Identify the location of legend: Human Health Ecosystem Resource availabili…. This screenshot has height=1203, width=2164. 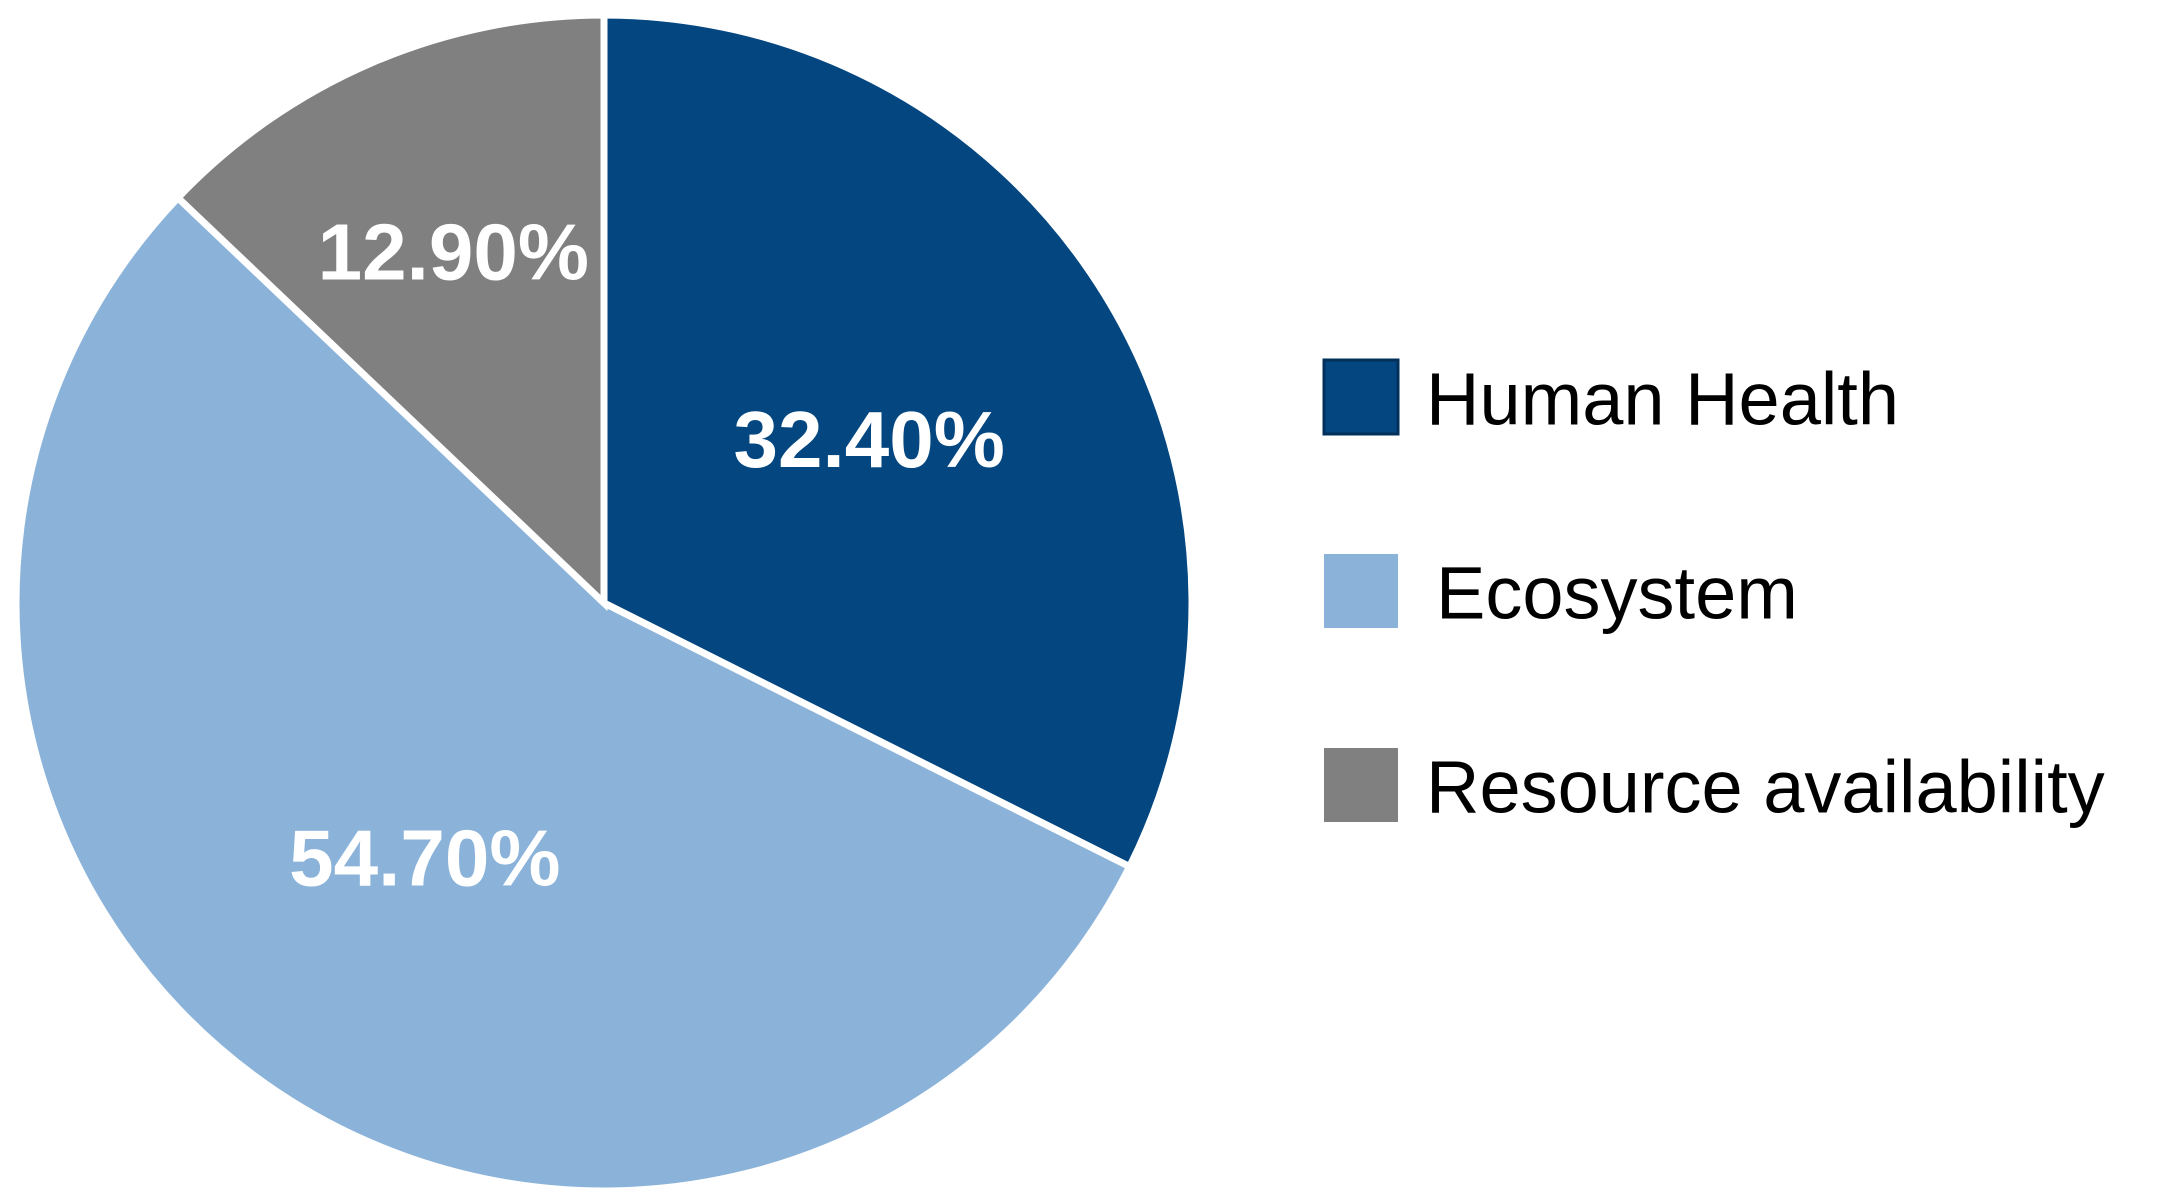
(1713, 593).